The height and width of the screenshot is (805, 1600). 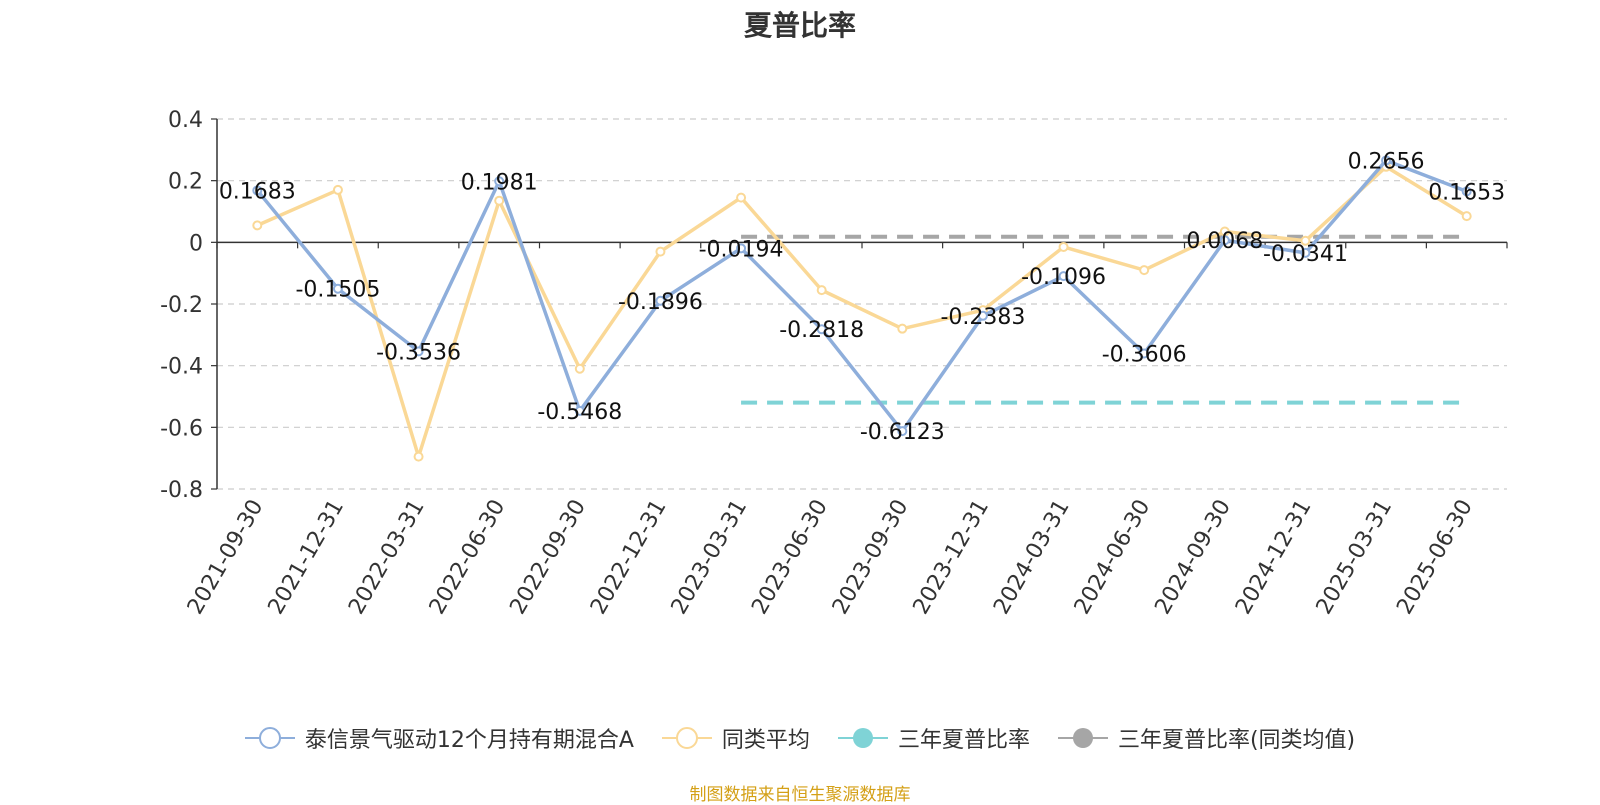 I want to click on x-tick-label: 2024-06-30, so click(x=1113, y=557).